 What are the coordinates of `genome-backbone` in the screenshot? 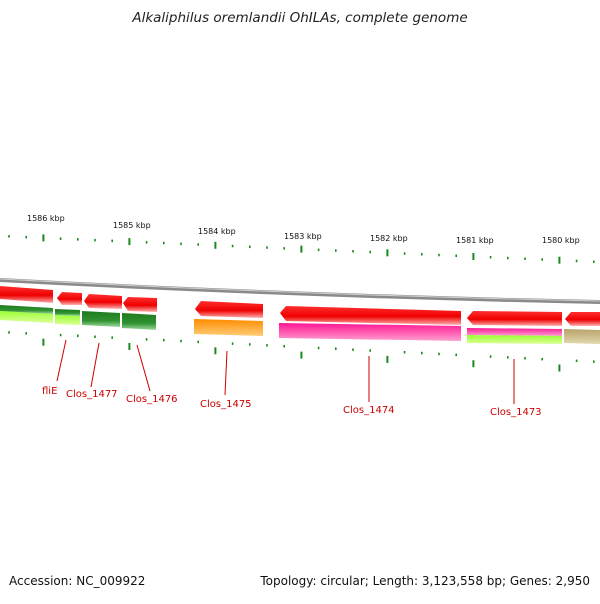 It's located at (300, 291).